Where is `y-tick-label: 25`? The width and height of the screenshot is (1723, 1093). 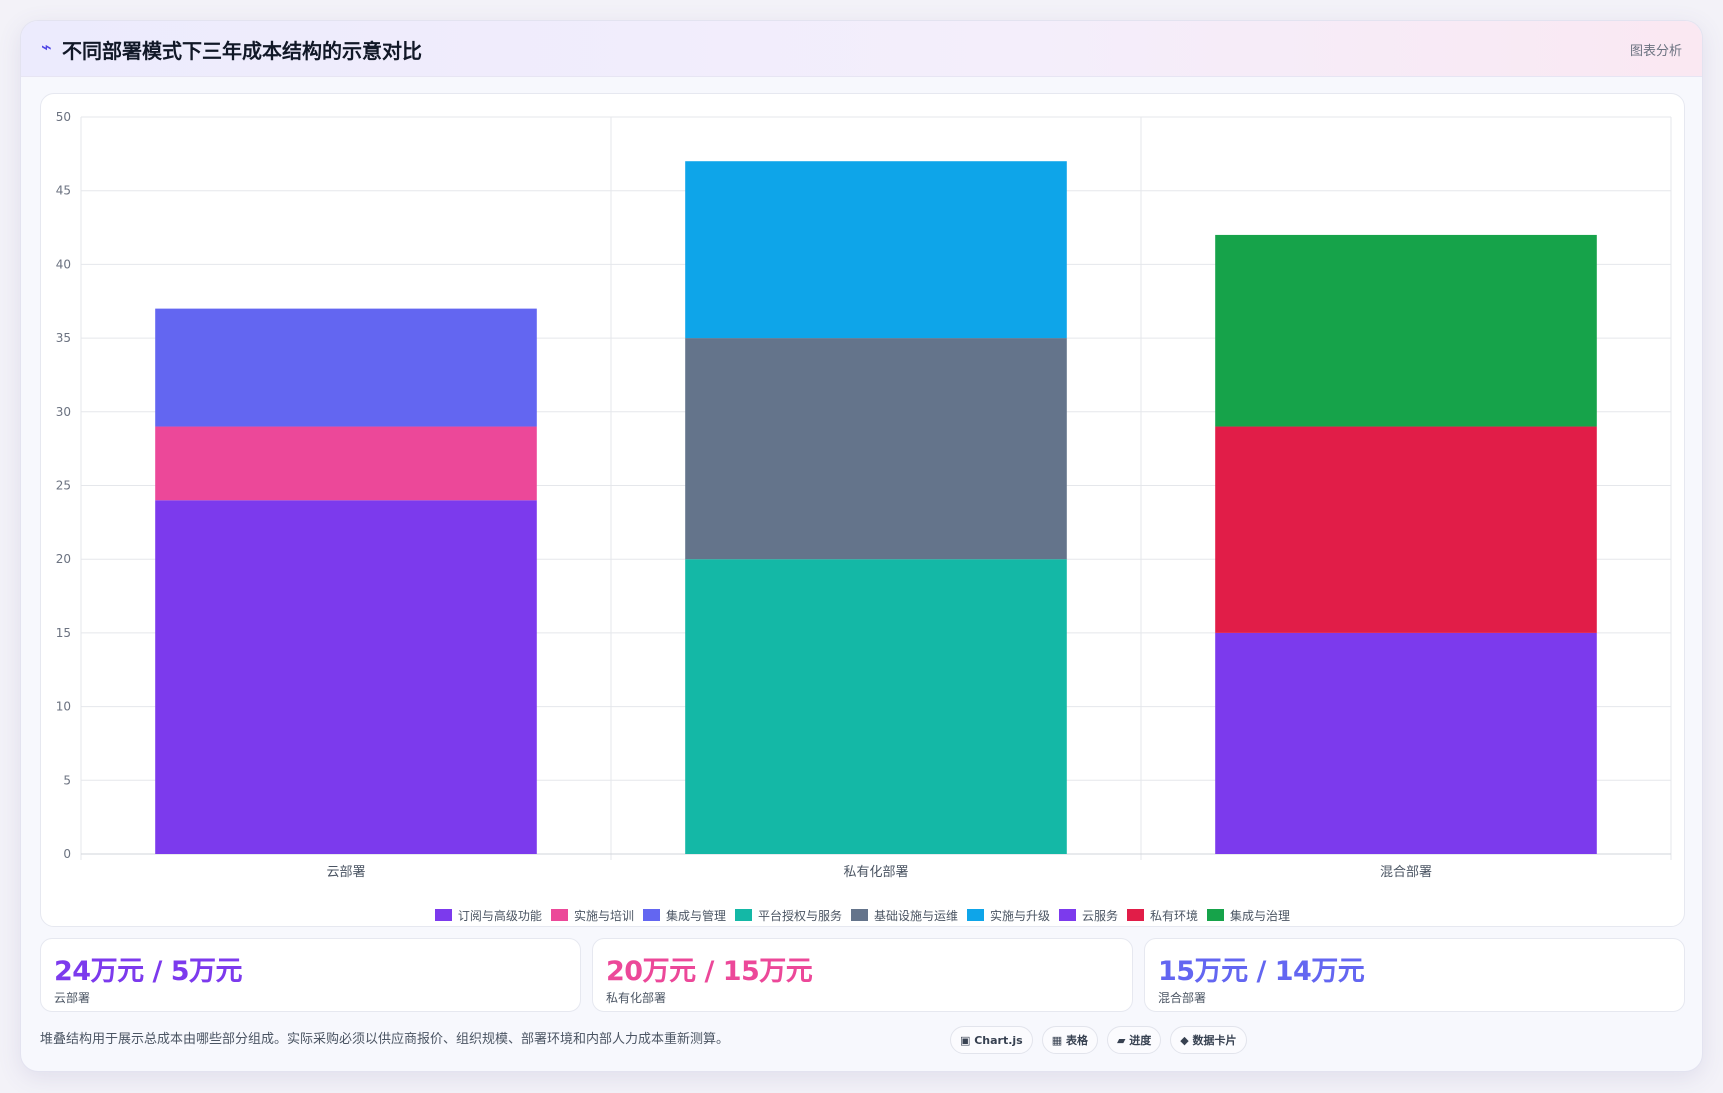 y-tick-label: 25 is located at coordinates (63, 486).